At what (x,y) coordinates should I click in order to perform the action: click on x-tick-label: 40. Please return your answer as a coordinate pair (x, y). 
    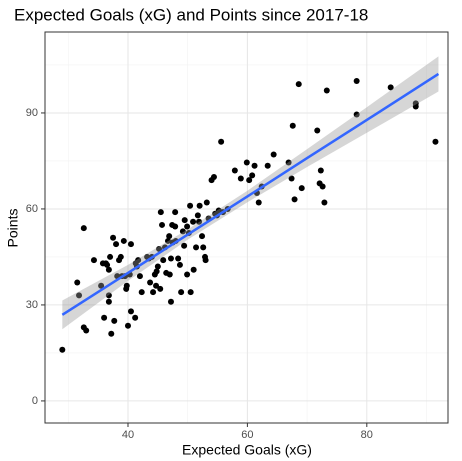
    Looking at the image, I should click on (128, 435).